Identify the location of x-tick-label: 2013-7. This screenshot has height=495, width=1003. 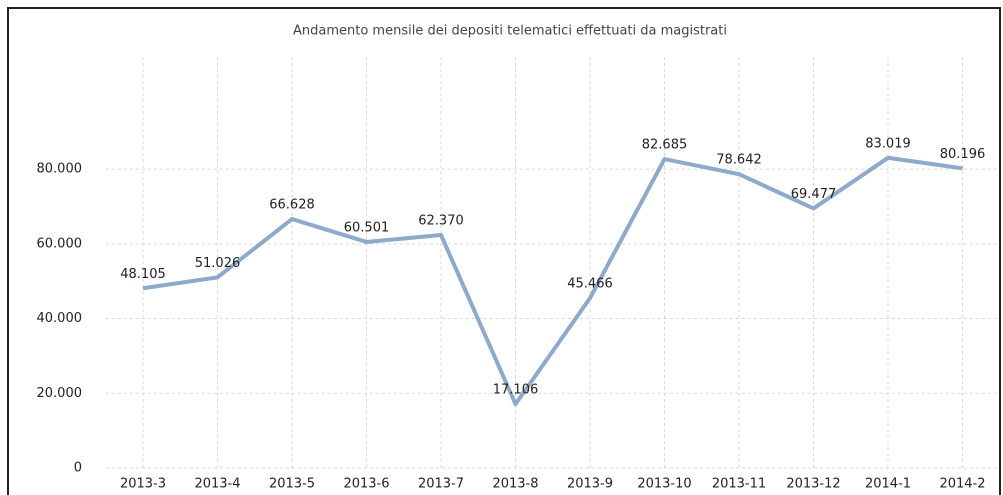
(441, 484).